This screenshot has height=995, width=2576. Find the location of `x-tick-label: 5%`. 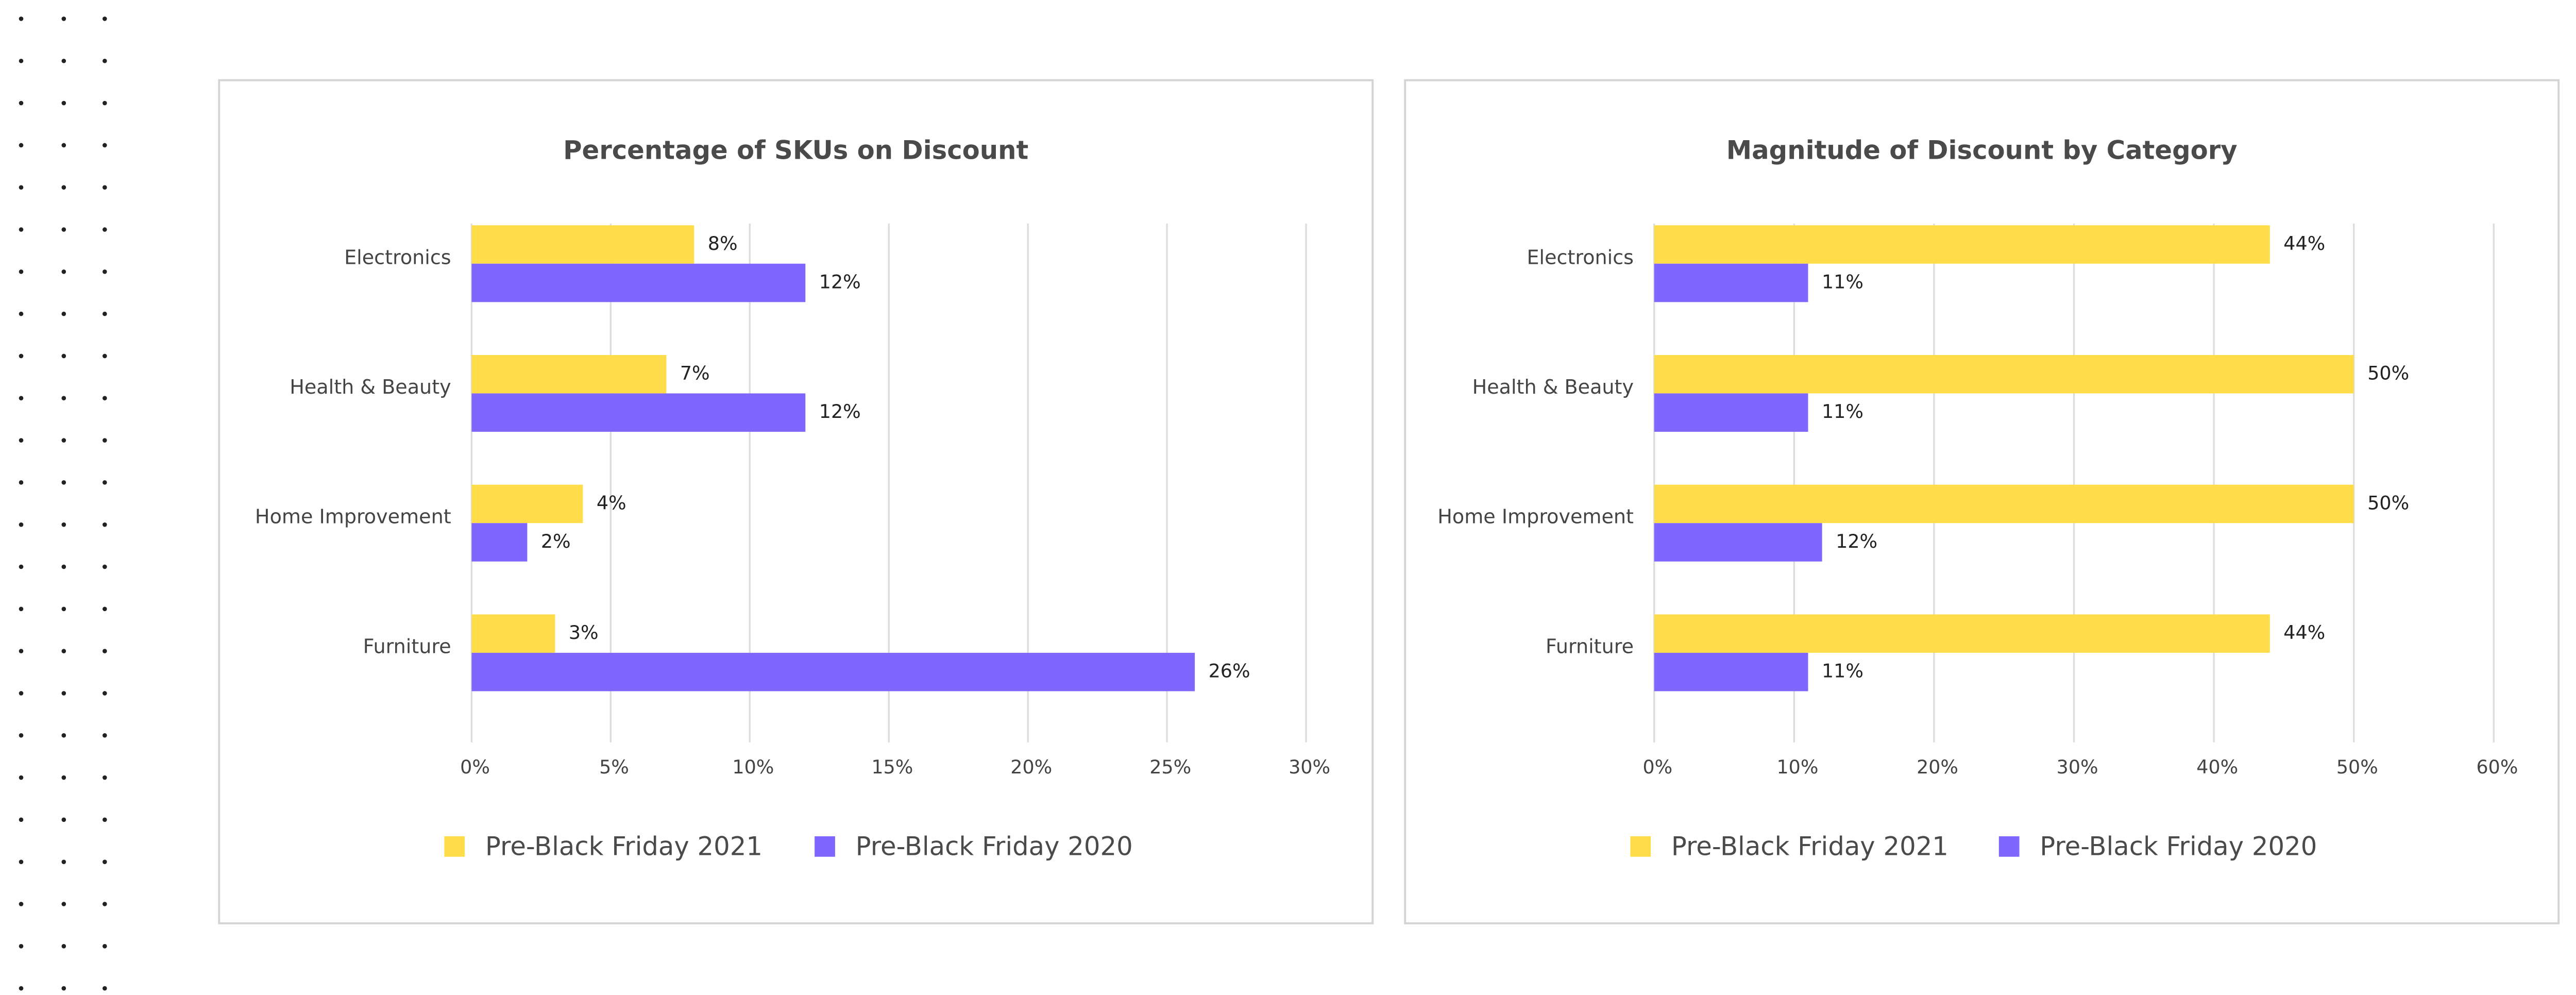

x-tick-label: 5% is located at coordinates (614, 767).